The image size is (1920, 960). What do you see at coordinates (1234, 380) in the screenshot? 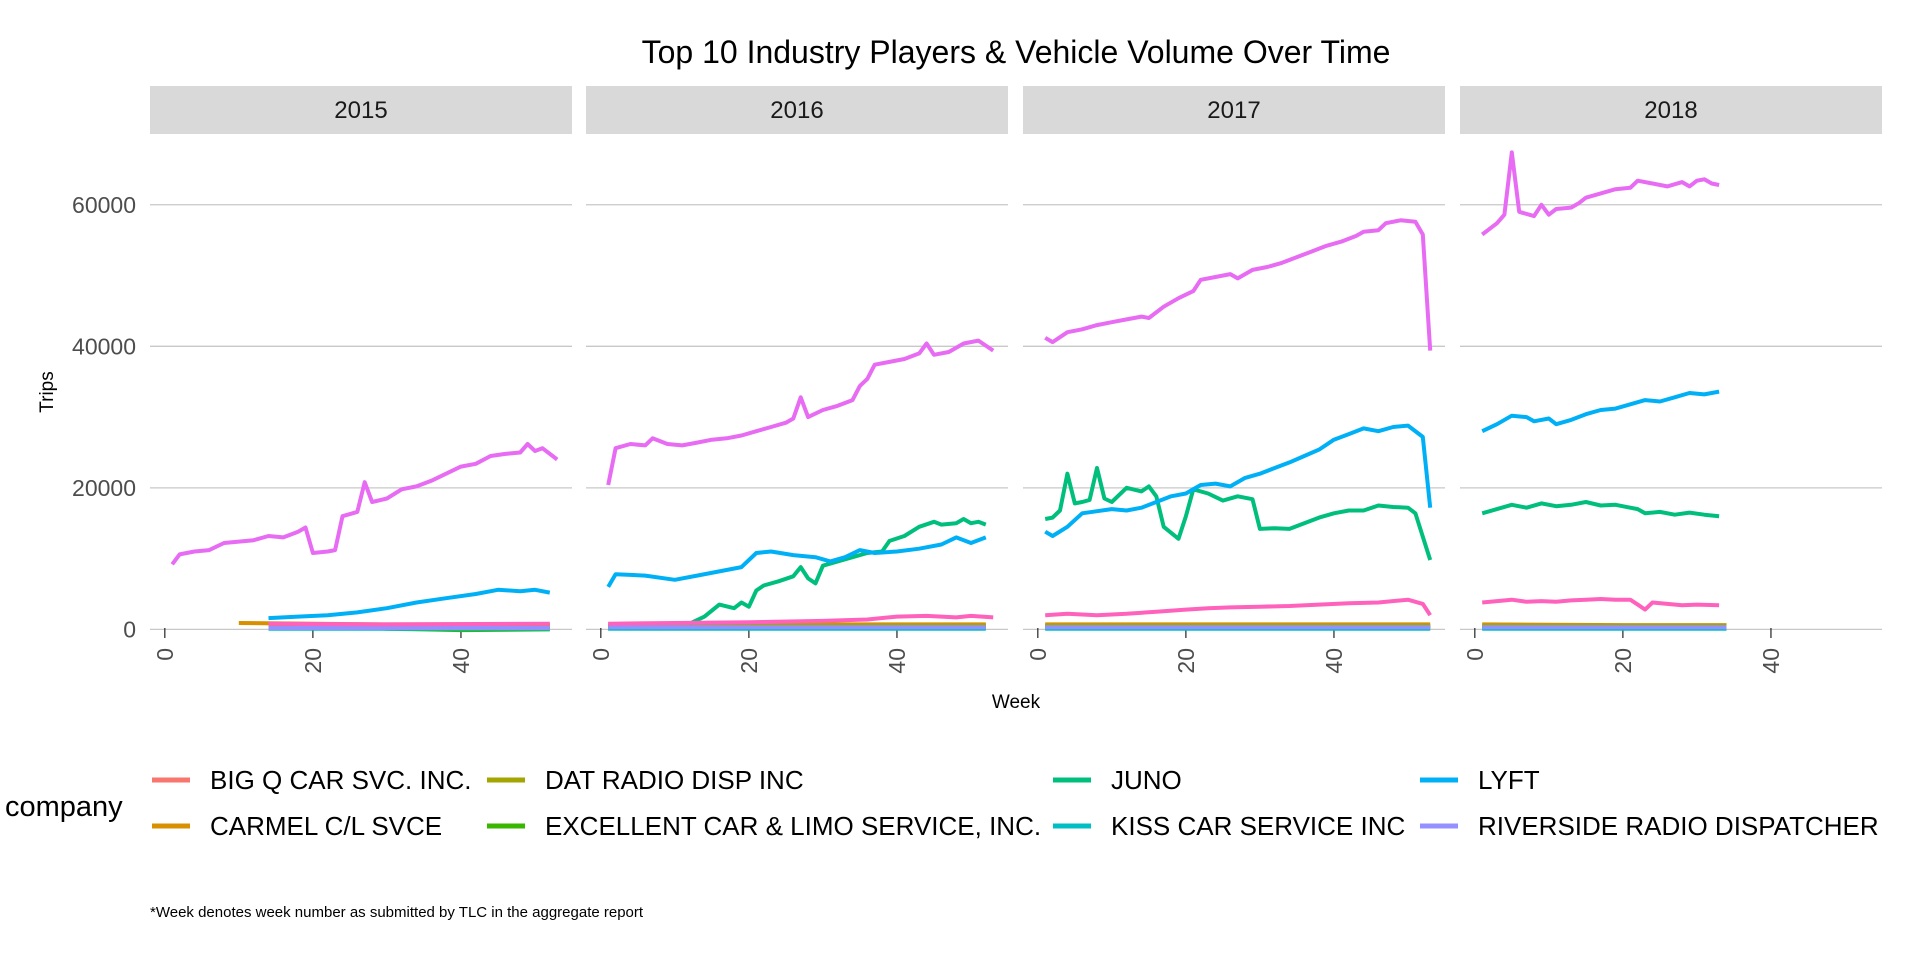
I see `facet-panel-2017: 2017 0 20 40` at bounding box center [1234, 380].